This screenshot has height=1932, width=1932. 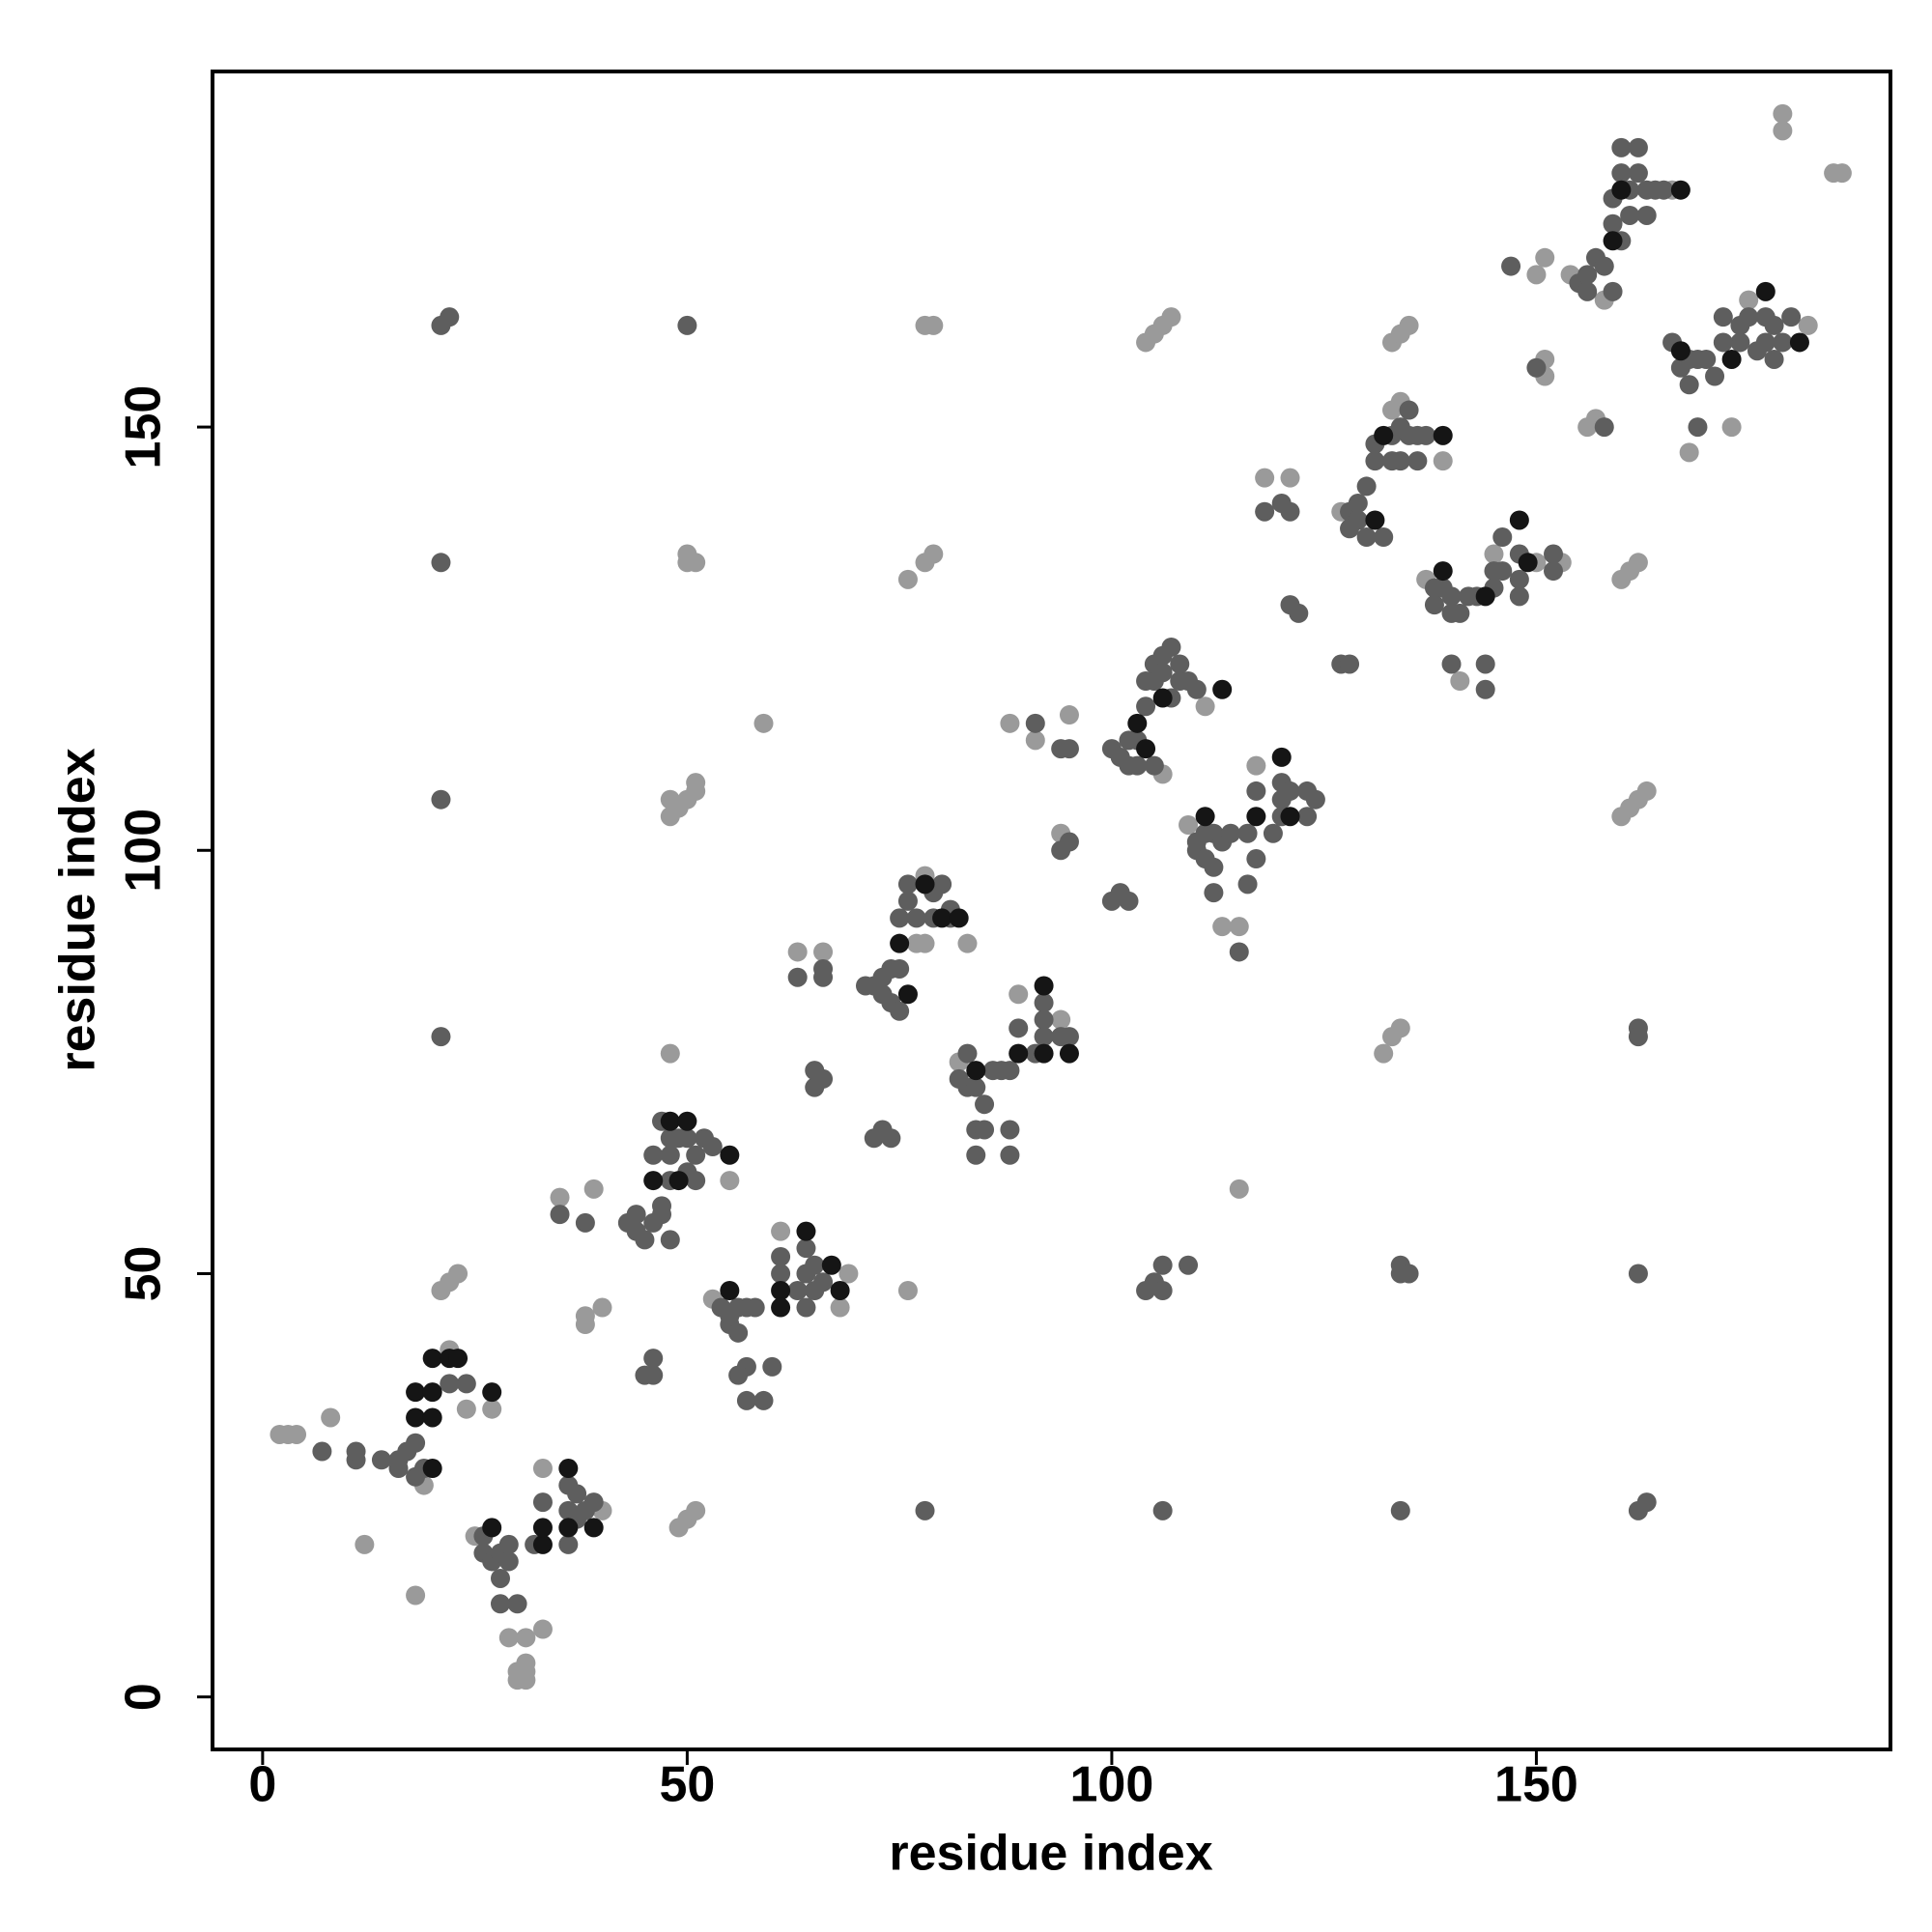 I want to click on y-axis-label: residue index, so click(x=78, y=909).